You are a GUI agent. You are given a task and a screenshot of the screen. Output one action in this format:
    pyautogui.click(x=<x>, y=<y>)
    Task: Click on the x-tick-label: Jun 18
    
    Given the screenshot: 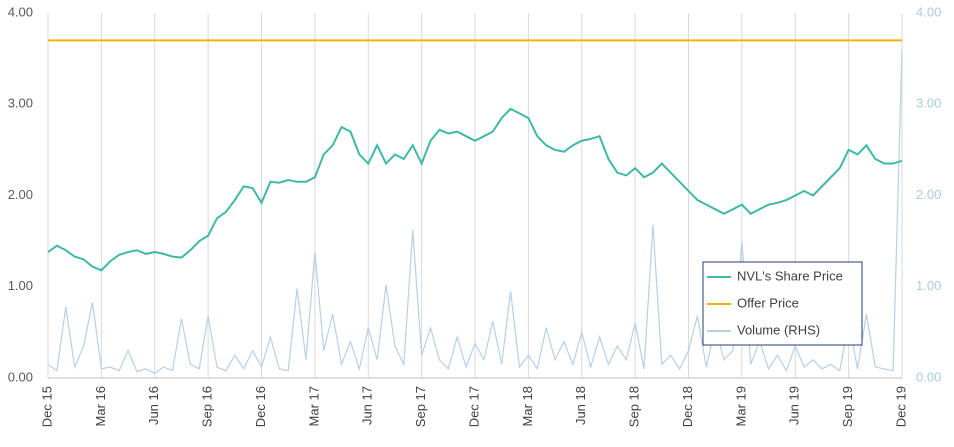 What is the action you would take?
    pyautogui.click(x=580, y=405)
    